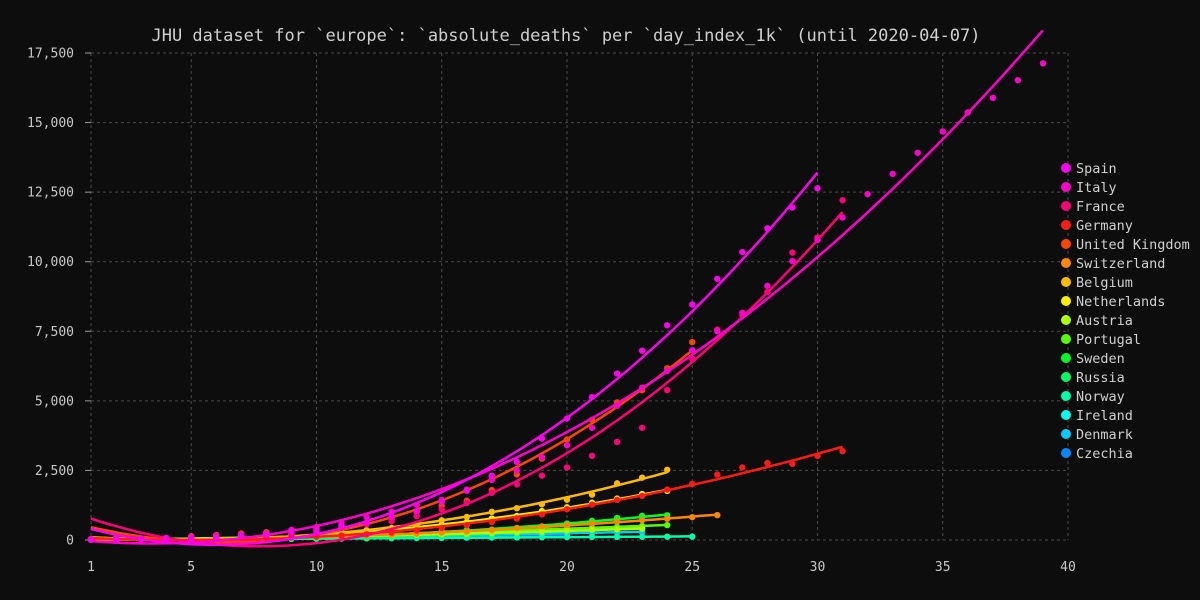 The image size is (1200, 600). What do you see at coordinates (1100, 397) in the screenshot?
I see `legend-label: Norway` at bounding box center [1100, 397].